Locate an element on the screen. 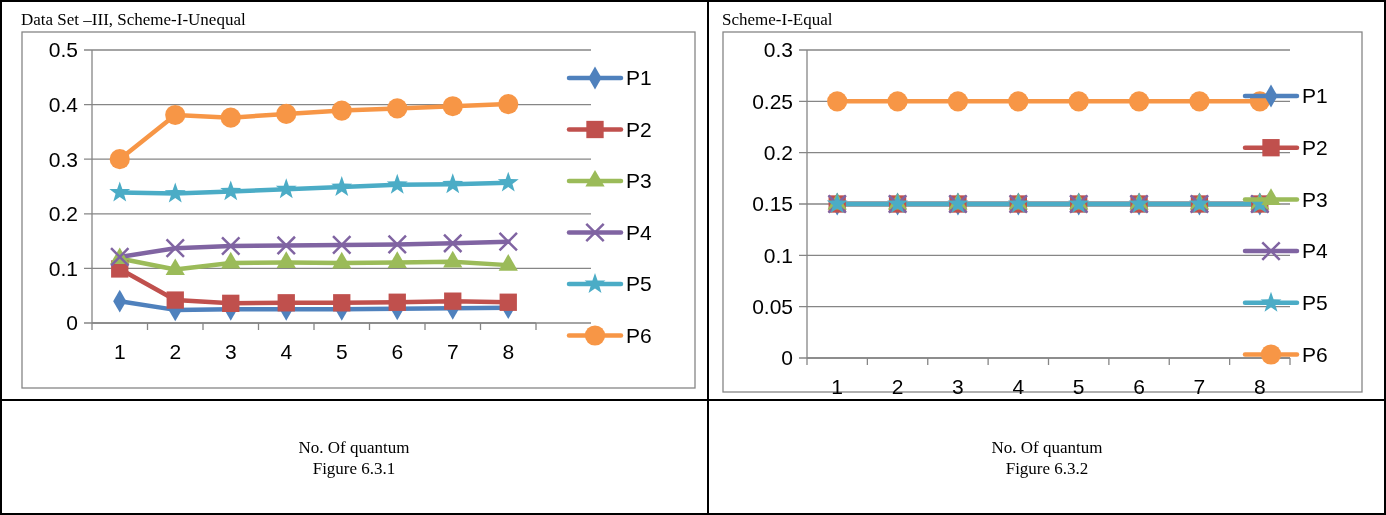  y-tick-label: 0.5 is located at coordinates (63, 50).